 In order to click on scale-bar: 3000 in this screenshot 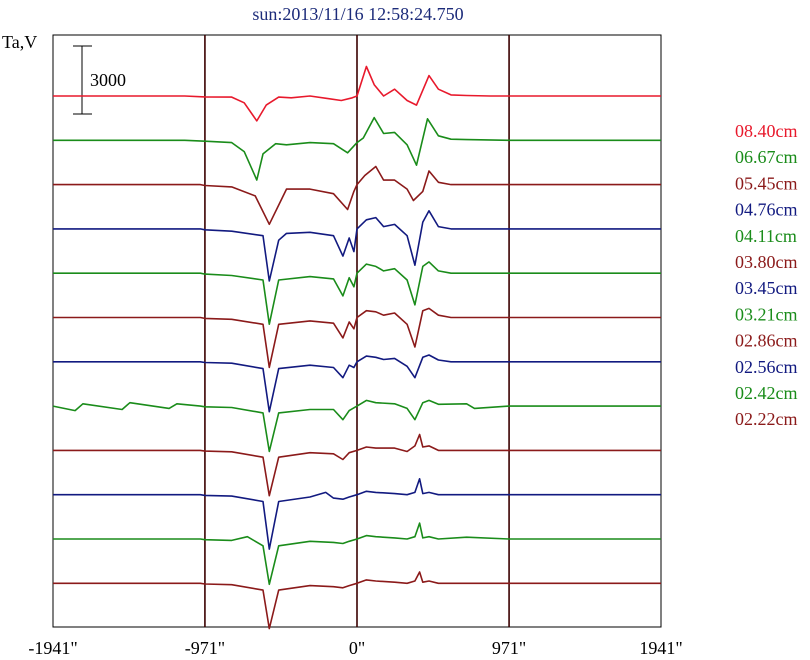, I will do `click(99, 80)`.